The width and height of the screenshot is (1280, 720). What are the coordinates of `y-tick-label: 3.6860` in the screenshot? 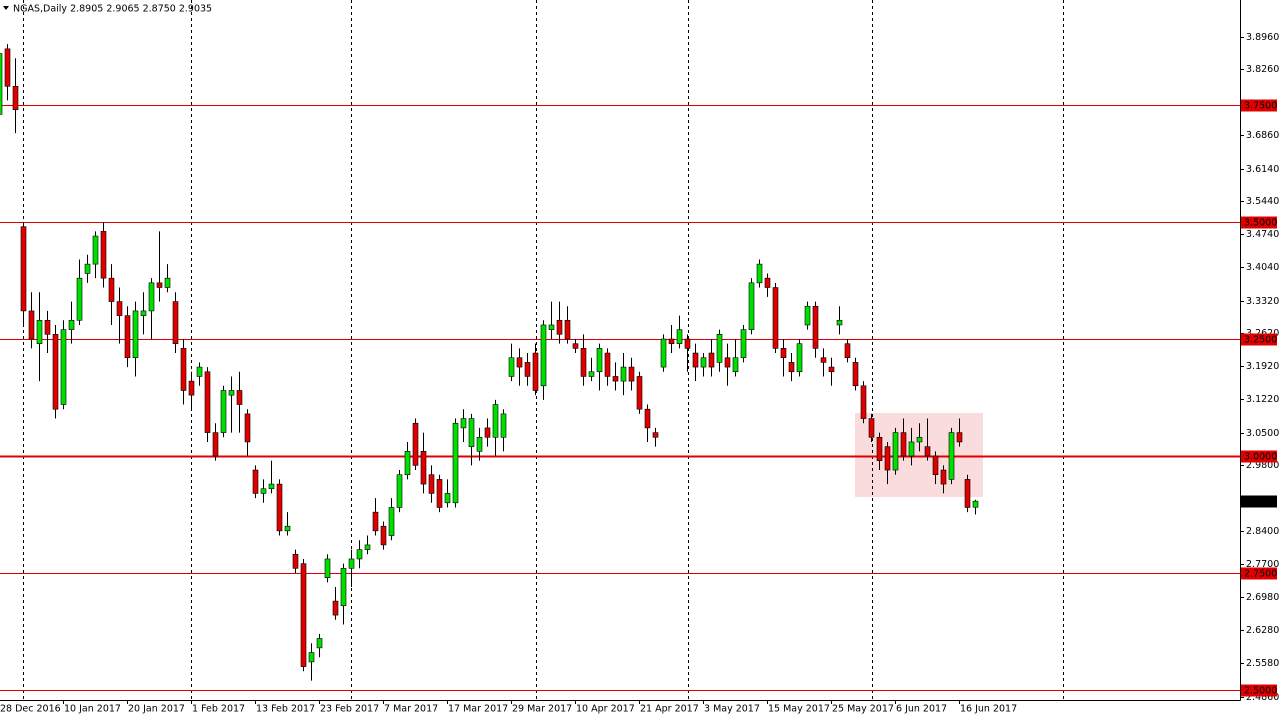 It's located at (1262, 135).